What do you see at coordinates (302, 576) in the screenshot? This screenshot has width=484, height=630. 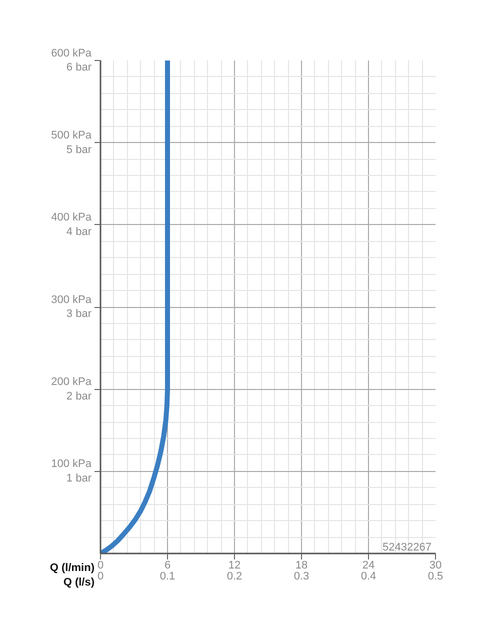 I see `x2-tick-label: 0.3` at bounding box center [302, 576].